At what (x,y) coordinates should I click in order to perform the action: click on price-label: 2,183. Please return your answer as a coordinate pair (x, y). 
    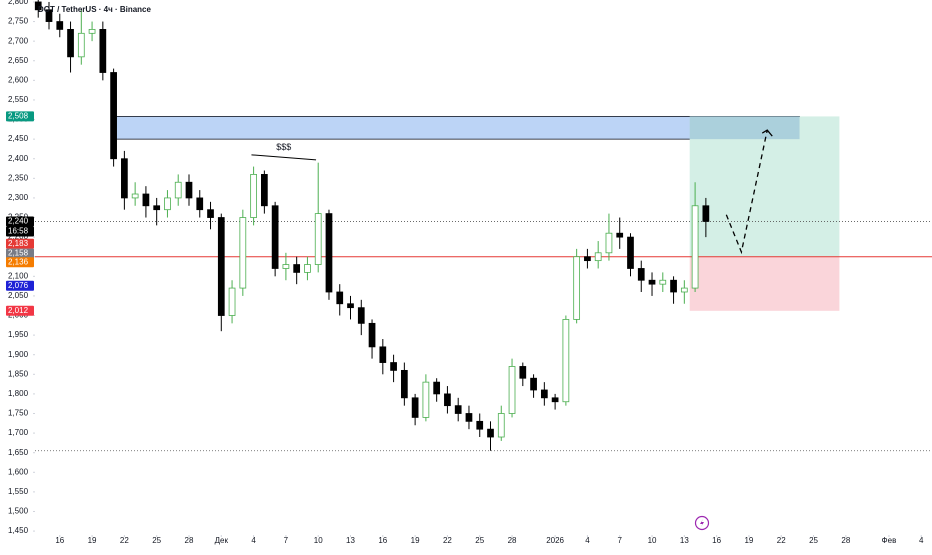
    Looking at the image, I should click on (18, 243).